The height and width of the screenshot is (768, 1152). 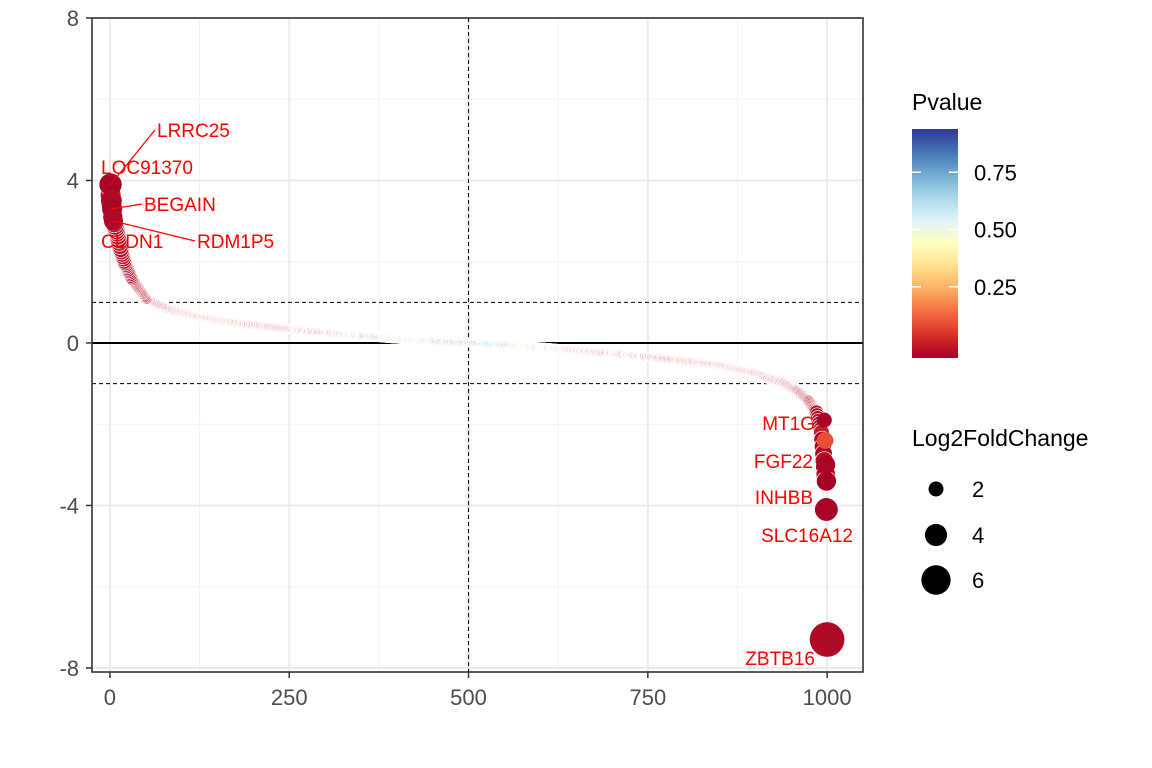 What do you see at coordinates (193, 131) in the screenshot?
I see `gene-label: LRRC25` at bounding box center [193, 131].